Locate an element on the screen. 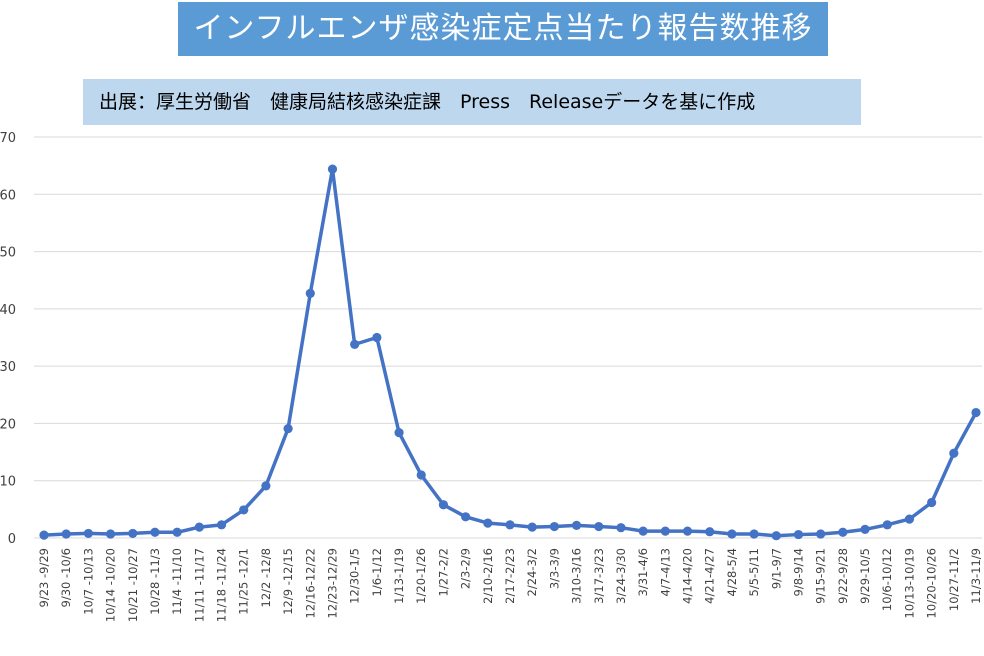 The image size is (984, 656). y-tick-label: 10 is located at coordinates (8, 482).